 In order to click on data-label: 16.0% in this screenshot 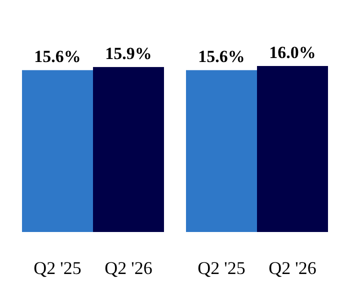, I will do `click(292, 52)`.